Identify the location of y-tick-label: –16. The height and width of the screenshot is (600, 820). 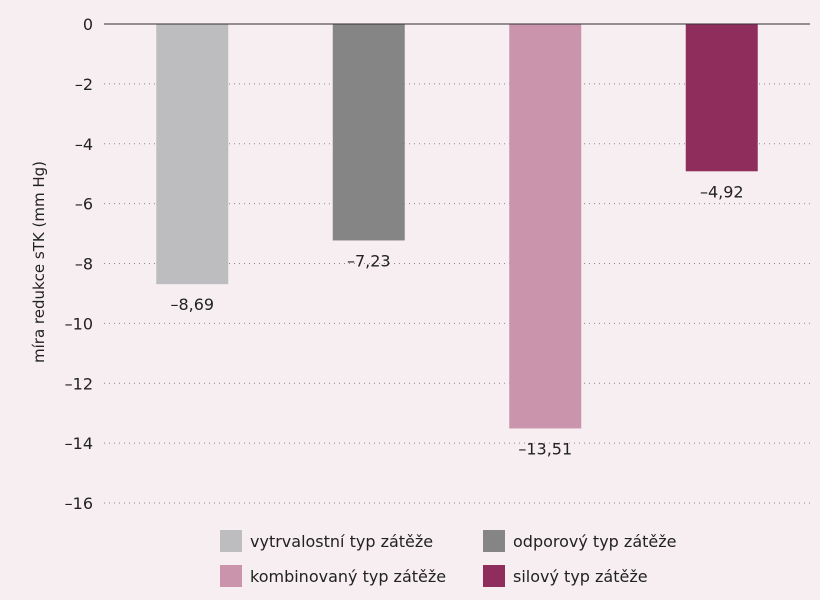
(79, 503).